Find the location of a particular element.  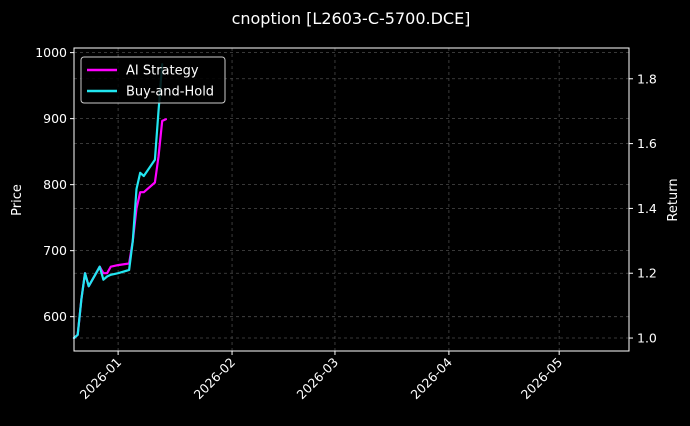

y-left-tick: 1000 is located at coordinates (54, 52).